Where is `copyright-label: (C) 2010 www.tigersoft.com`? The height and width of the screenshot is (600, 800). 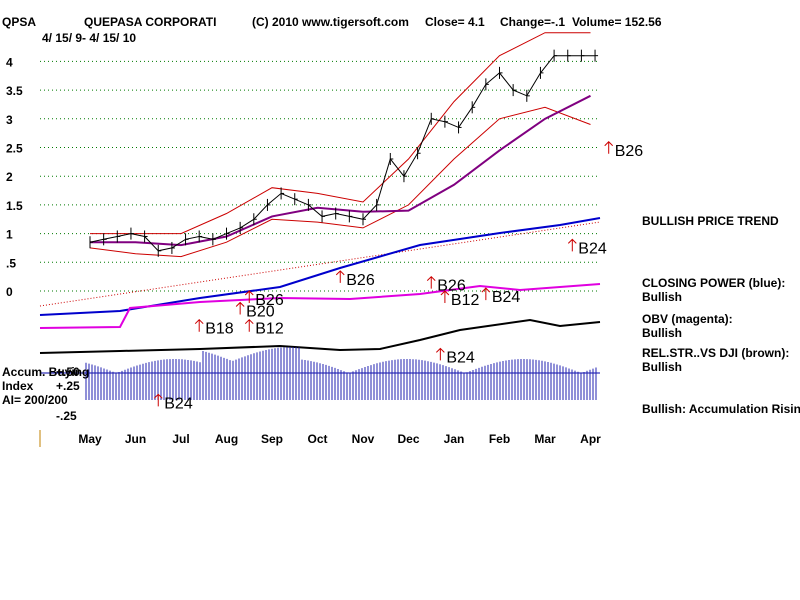
copyright-label: (C) 2010 www.tigersoft.com is located at coordinates (330, 22).